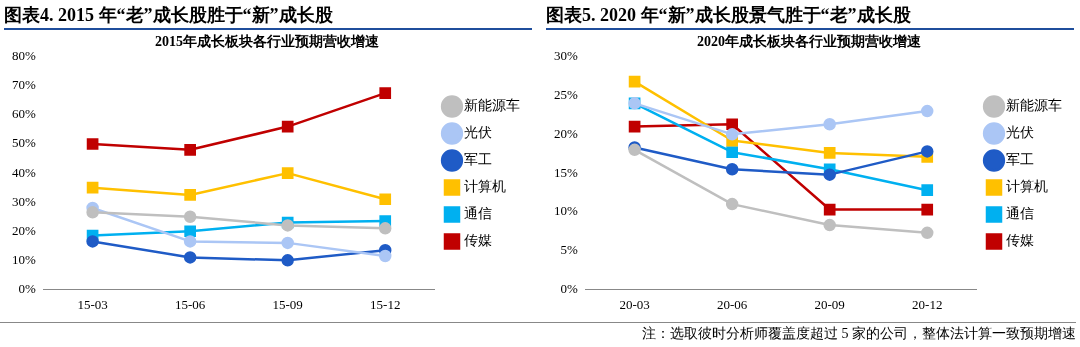 The width and height of the screenshot is (1080, 347). Describe the element at coordinates (92, 304) in the screenshot. I see `x-tick-label: 15-03` at that location.